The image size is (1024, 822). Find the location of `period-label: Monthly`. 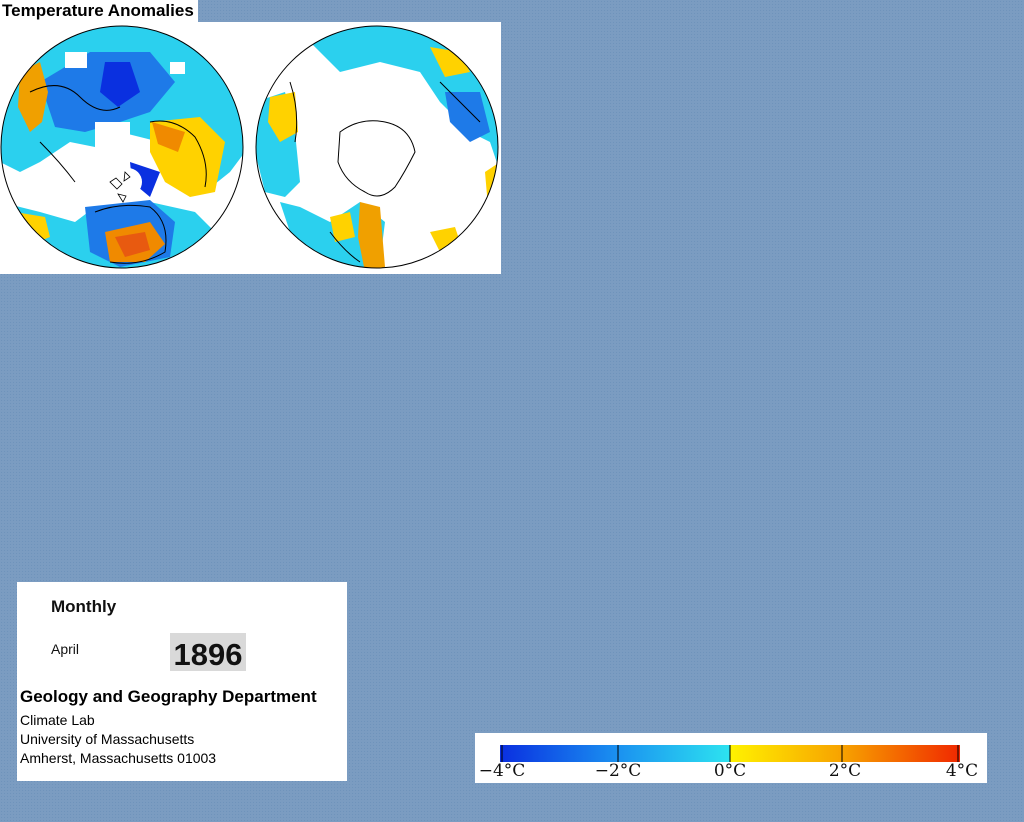

period-label: Monthly is located at coordinates (84, 606).